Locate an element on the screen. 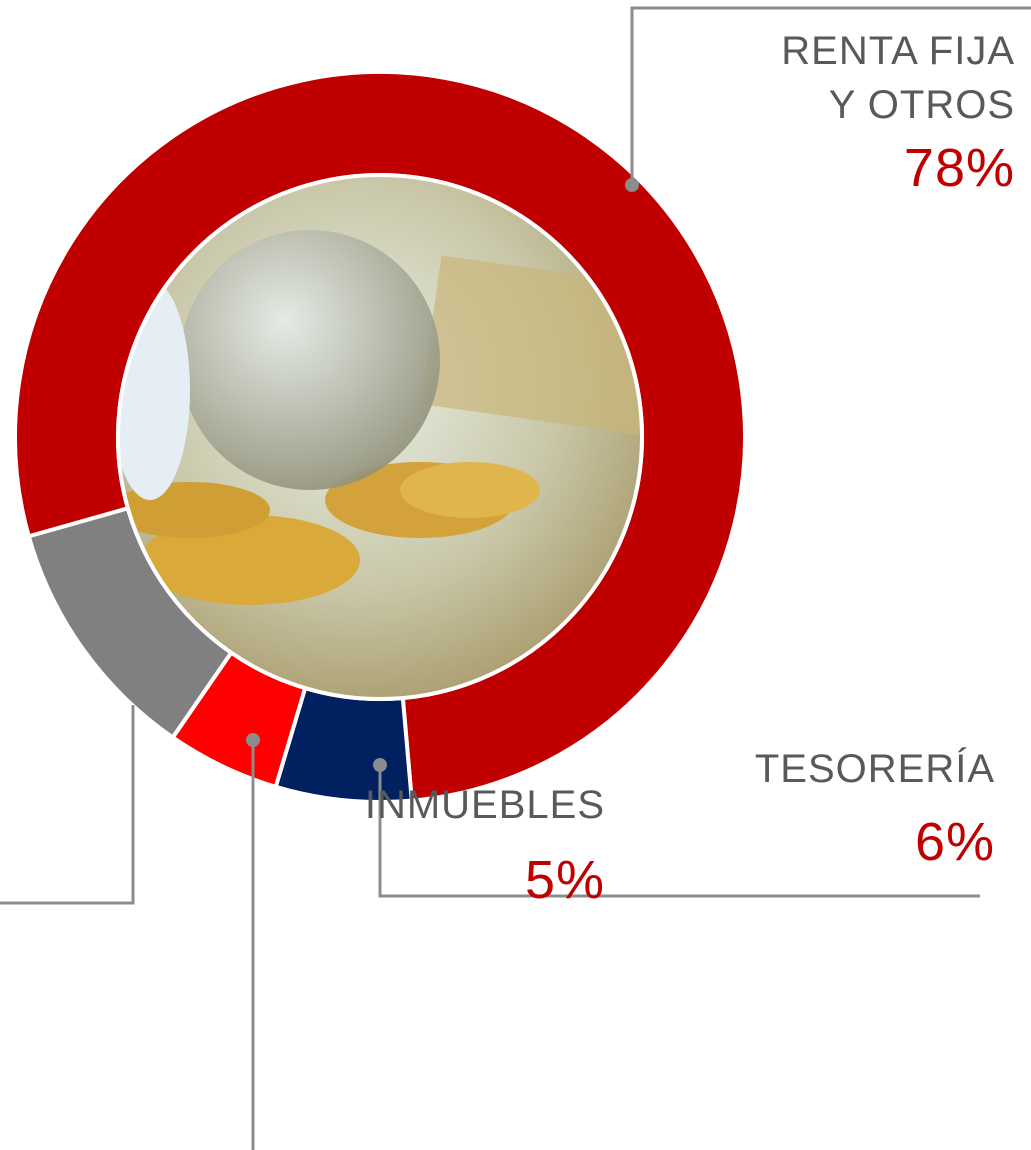  segment-label: INMUEBLES is located at coordinates (484, 805).